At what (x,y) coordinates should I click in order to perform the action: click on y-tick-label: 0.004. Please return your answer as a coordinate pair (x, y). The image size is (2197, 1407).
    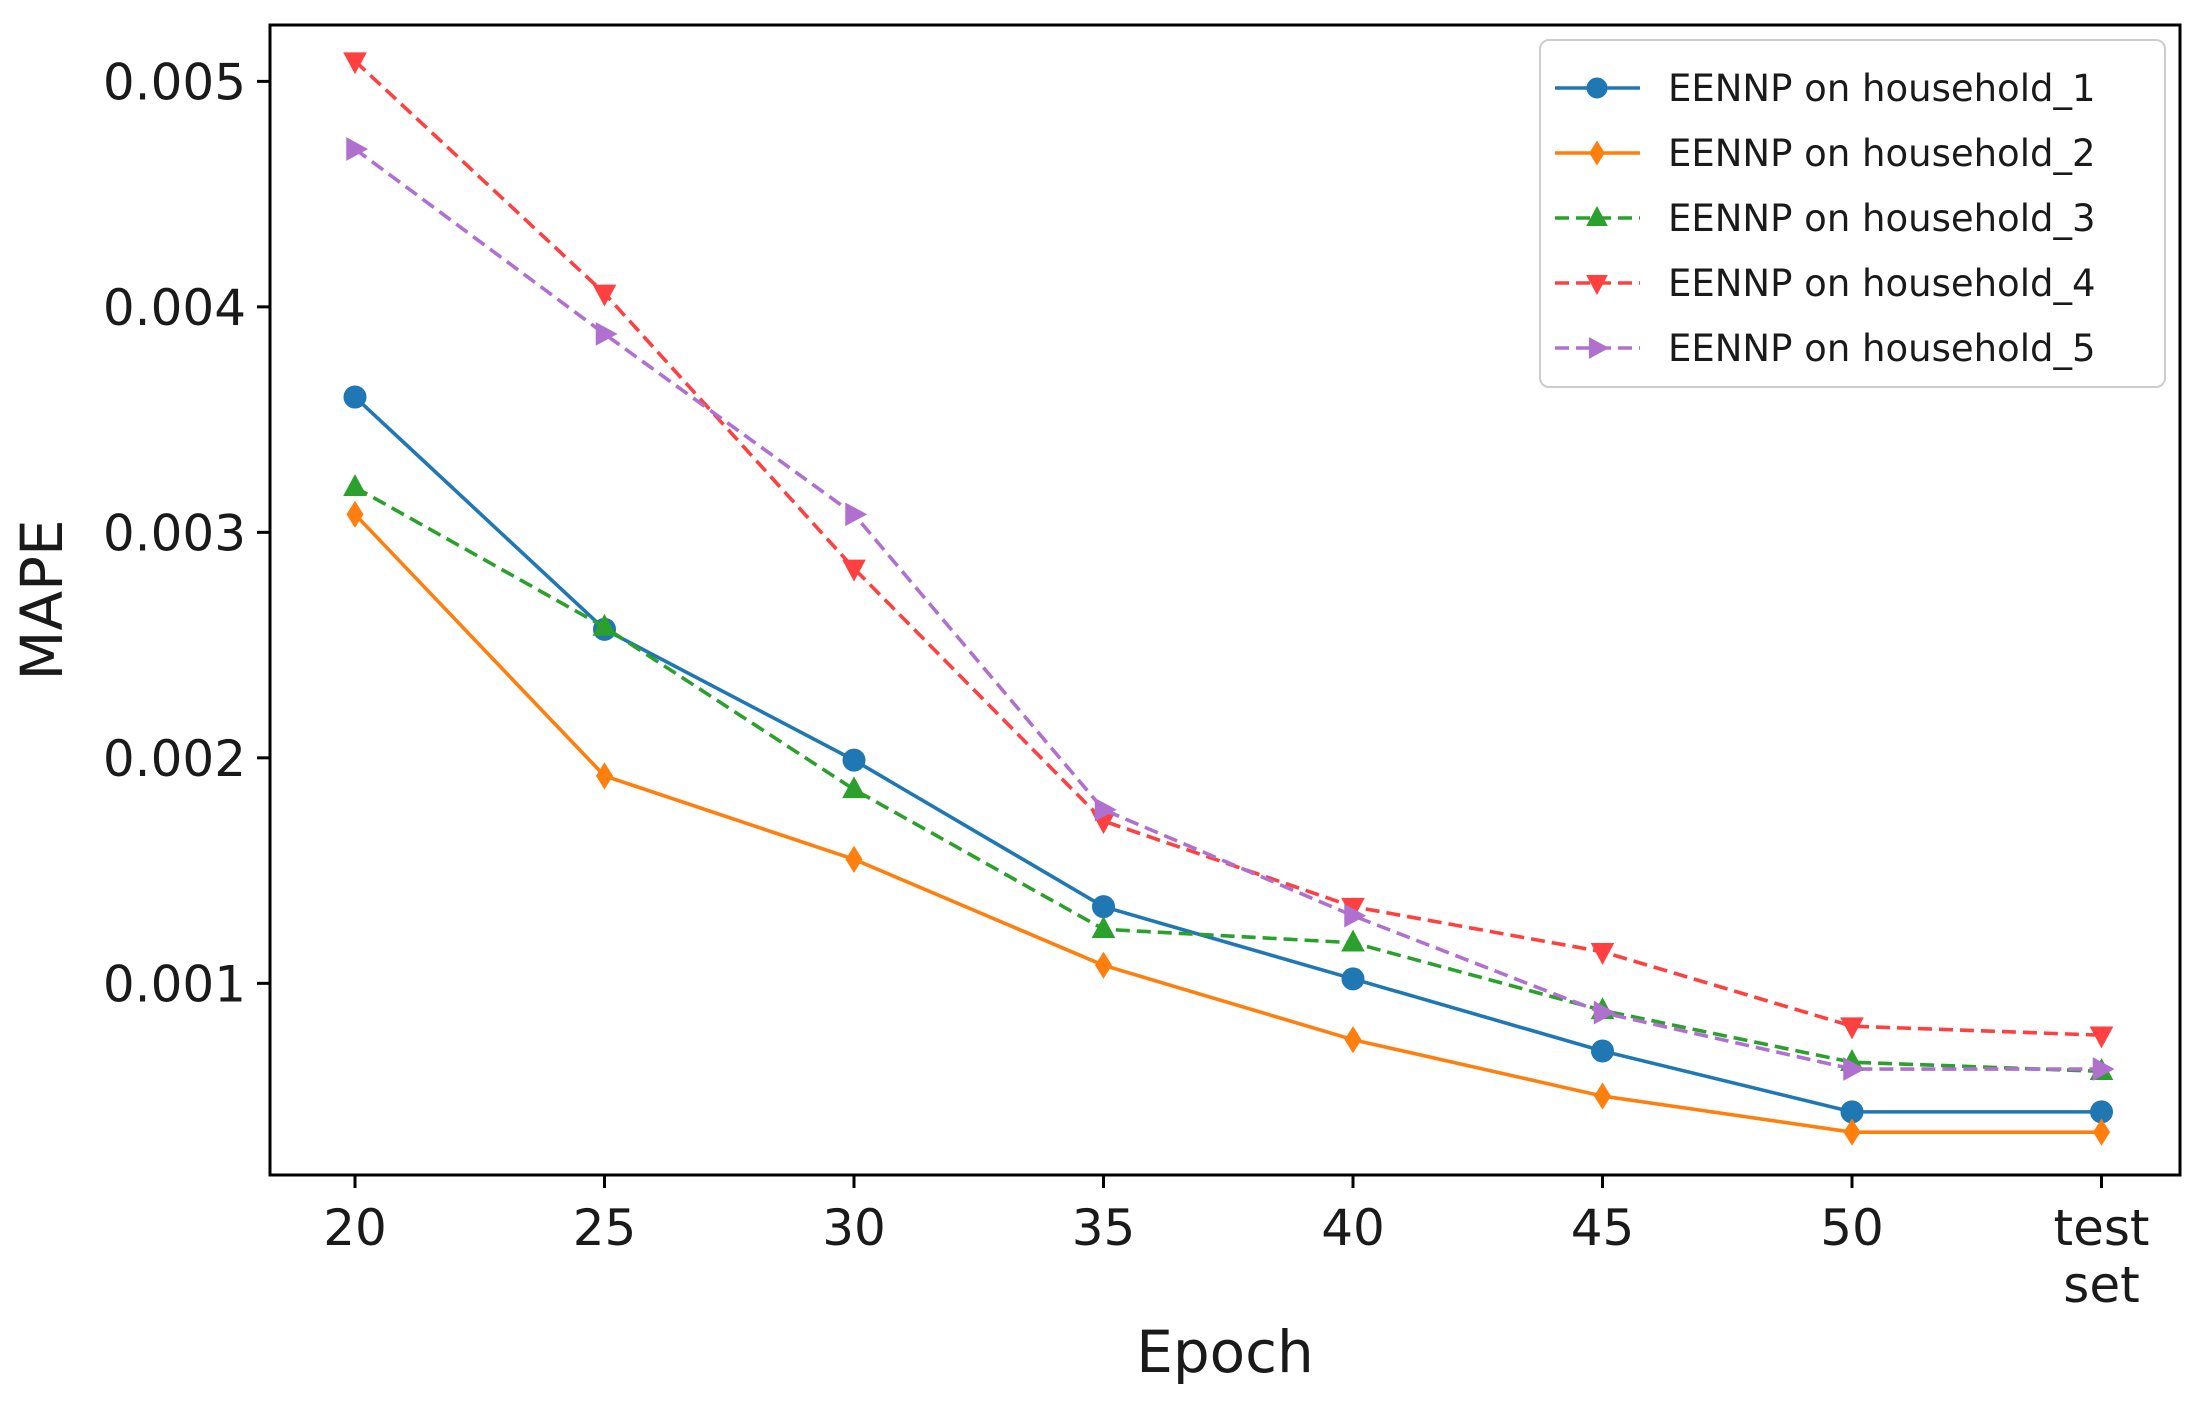
    Looking at the image, I should click on (174, 308).